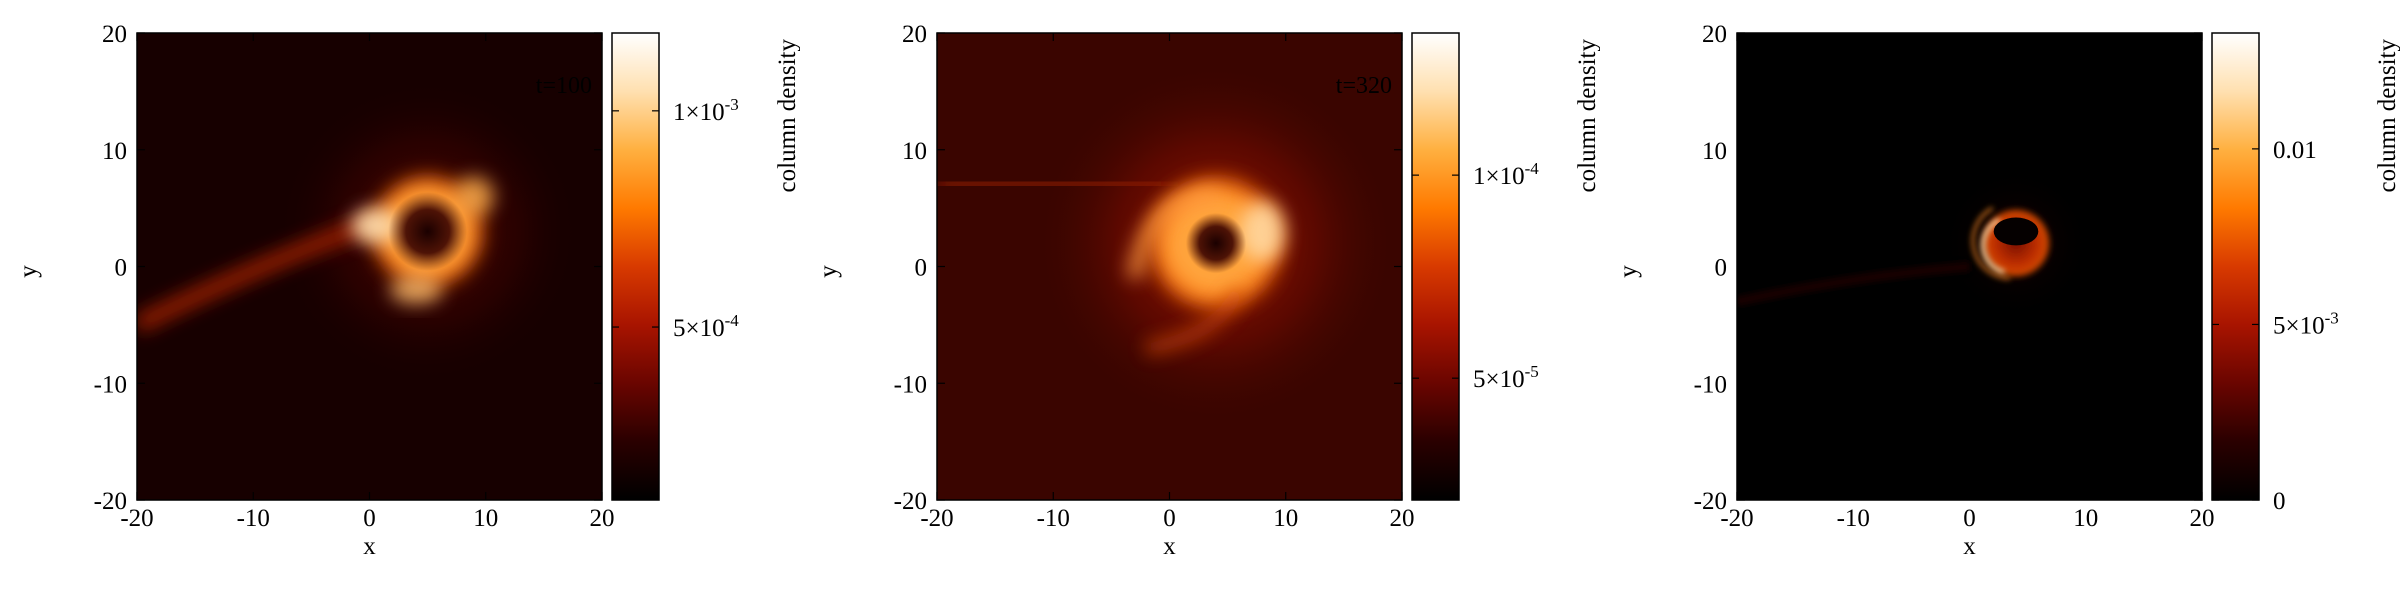 Image resolution: width=2400 pixels, height=605 pixels. What do you see at coordinates (564, 86) in the screenshot?
I see `time-label: t=100` at bounding box center [564, 86].